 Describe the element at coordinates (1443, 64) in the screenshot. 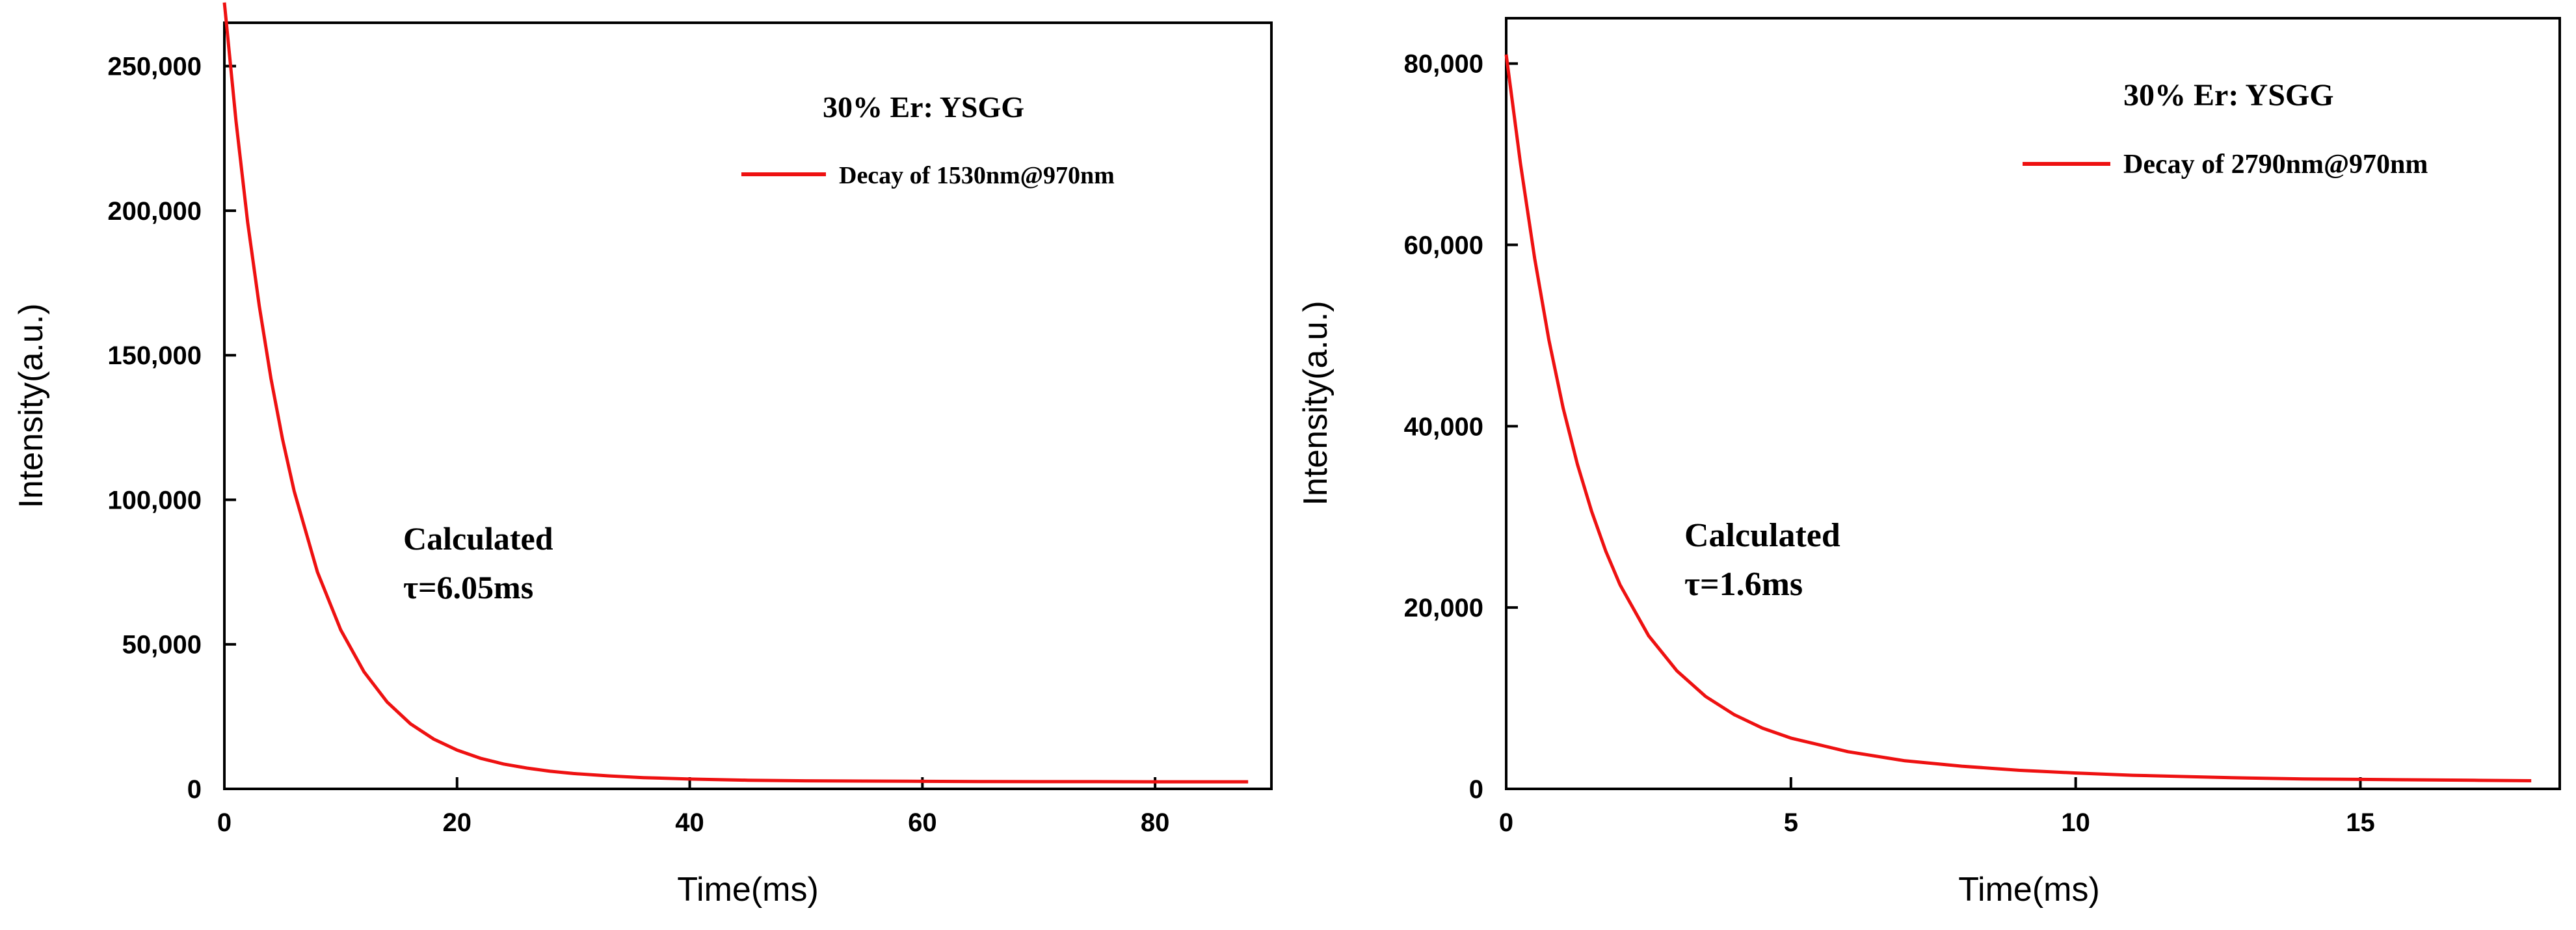

I see `y-tick-label: 80,000` at that location.